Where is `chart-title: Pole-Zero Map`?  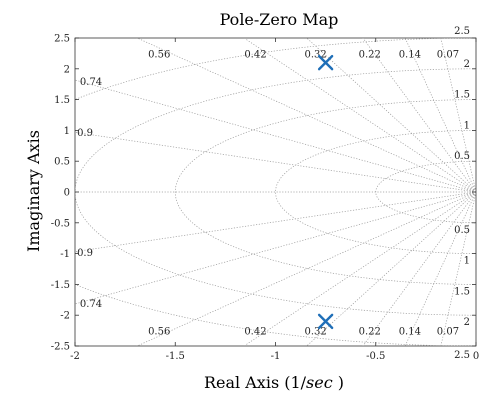 chart-title: Pole-Zero Map is located at coordinates (279, 19).